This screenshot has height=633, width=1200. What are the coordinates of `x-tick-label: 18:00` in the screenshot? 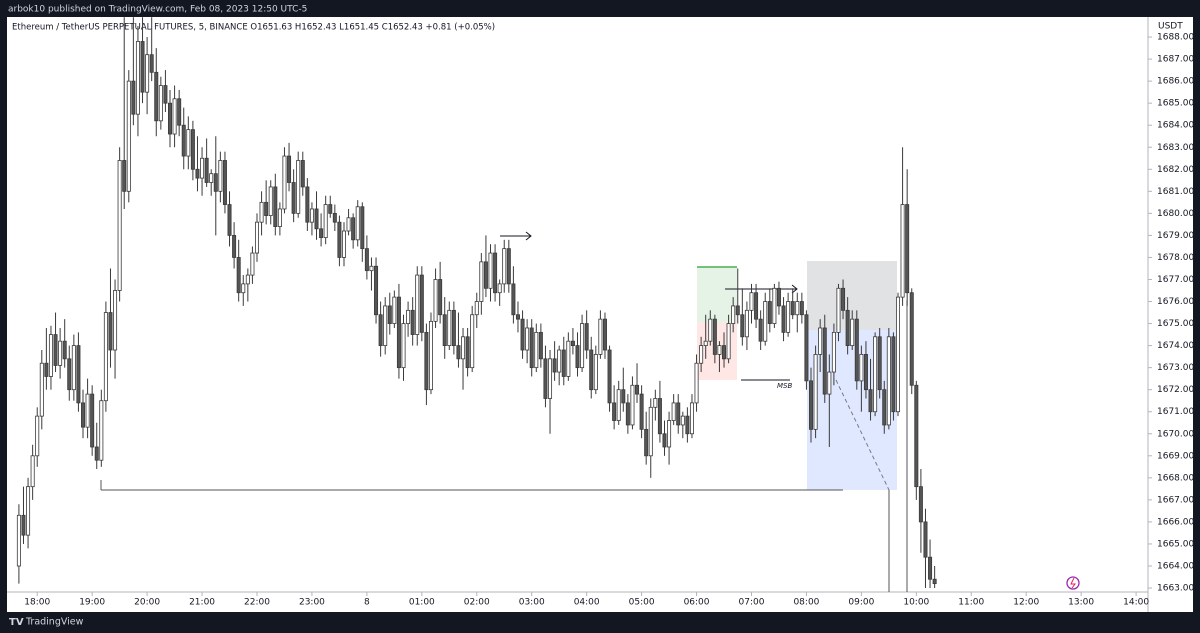 It's located at (37, 603).